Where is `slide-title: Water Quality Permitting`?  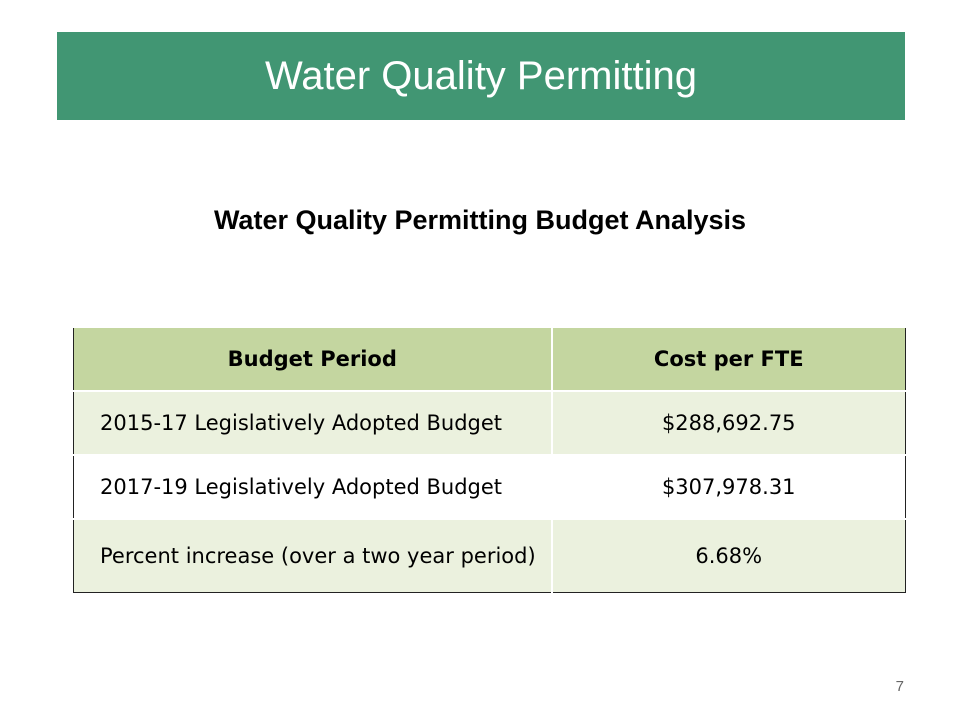 slide-title: Water Quality Permitting is located at coordinates (481, 75).